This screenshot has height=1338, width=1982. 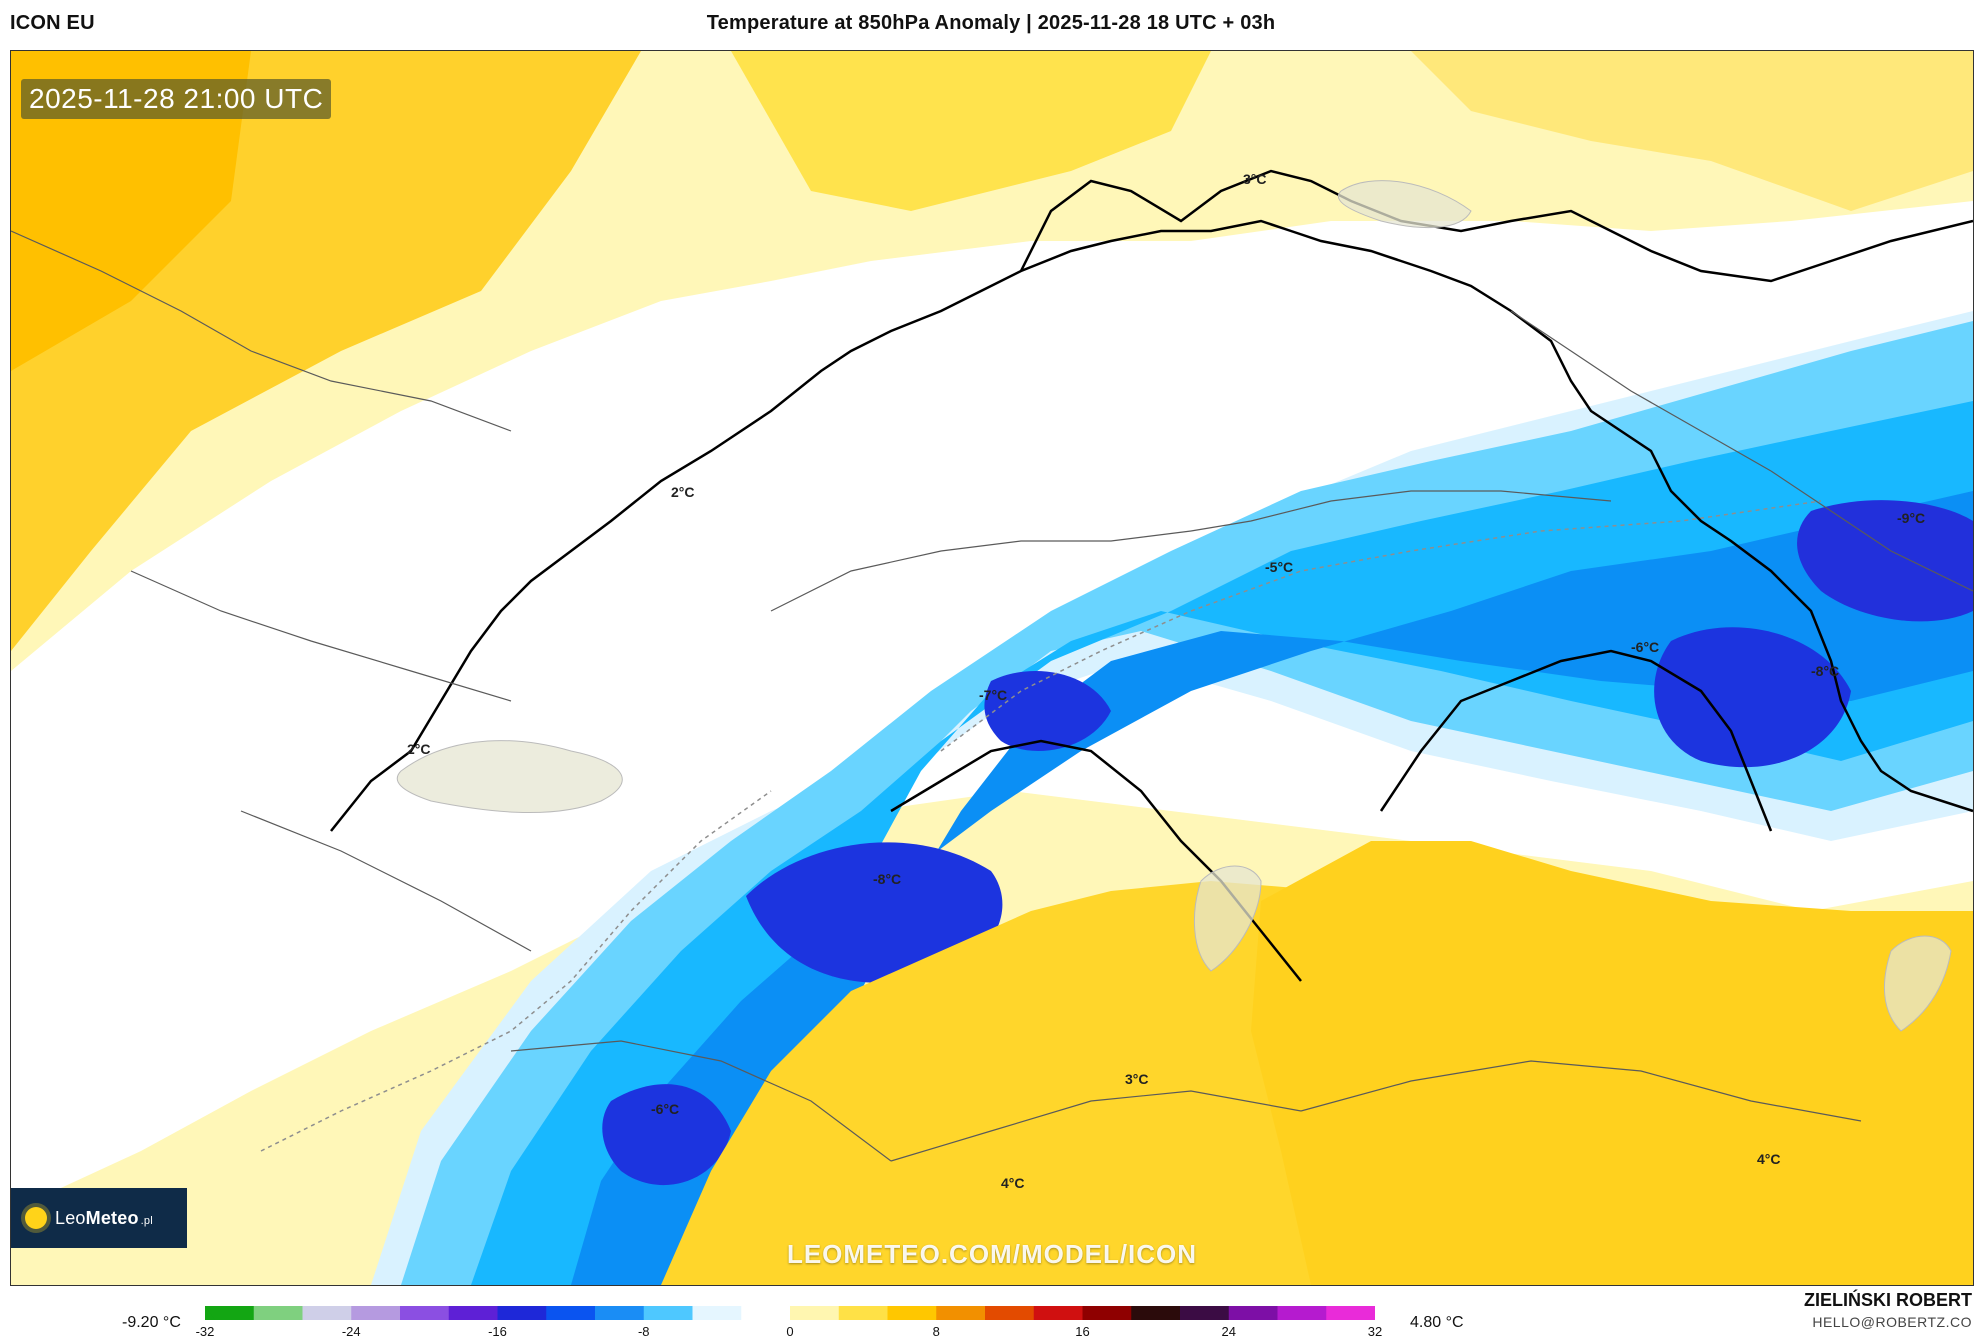 What do you see at coordinates (1375, 1331) in the screenshot?
I see `legend-tick-label: 32` at bounding box center [1375, 1331].